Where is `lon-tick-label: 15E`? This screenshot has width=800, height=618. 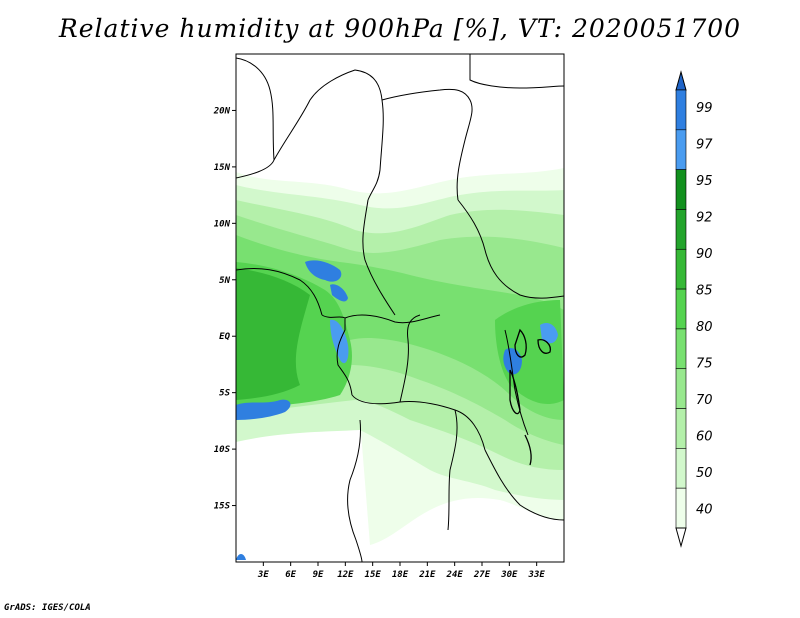
lon-tick-label: 15E is located at coordinates (373, 575).